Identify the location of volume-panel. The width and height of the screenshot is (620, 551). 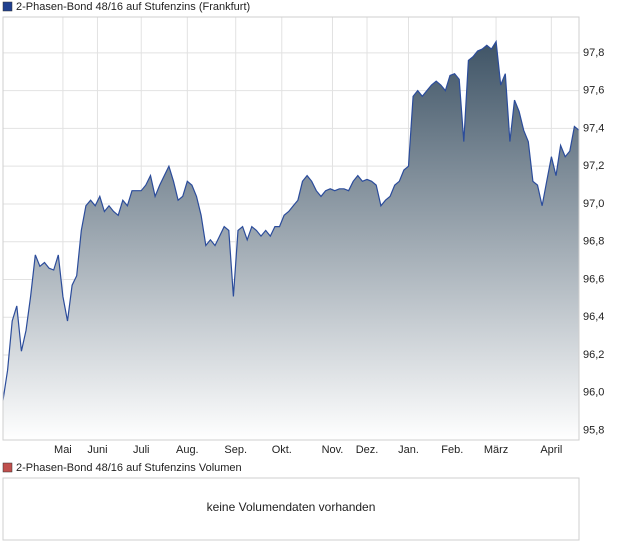
(291, 509).